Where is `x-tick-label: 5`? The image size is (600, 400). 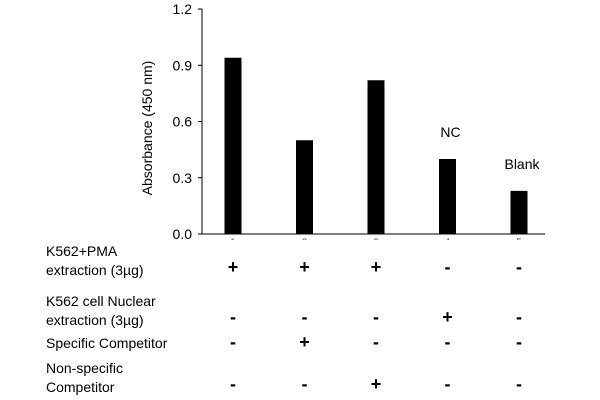
x-tick-label: 5 is located at coordinates (518, 238).